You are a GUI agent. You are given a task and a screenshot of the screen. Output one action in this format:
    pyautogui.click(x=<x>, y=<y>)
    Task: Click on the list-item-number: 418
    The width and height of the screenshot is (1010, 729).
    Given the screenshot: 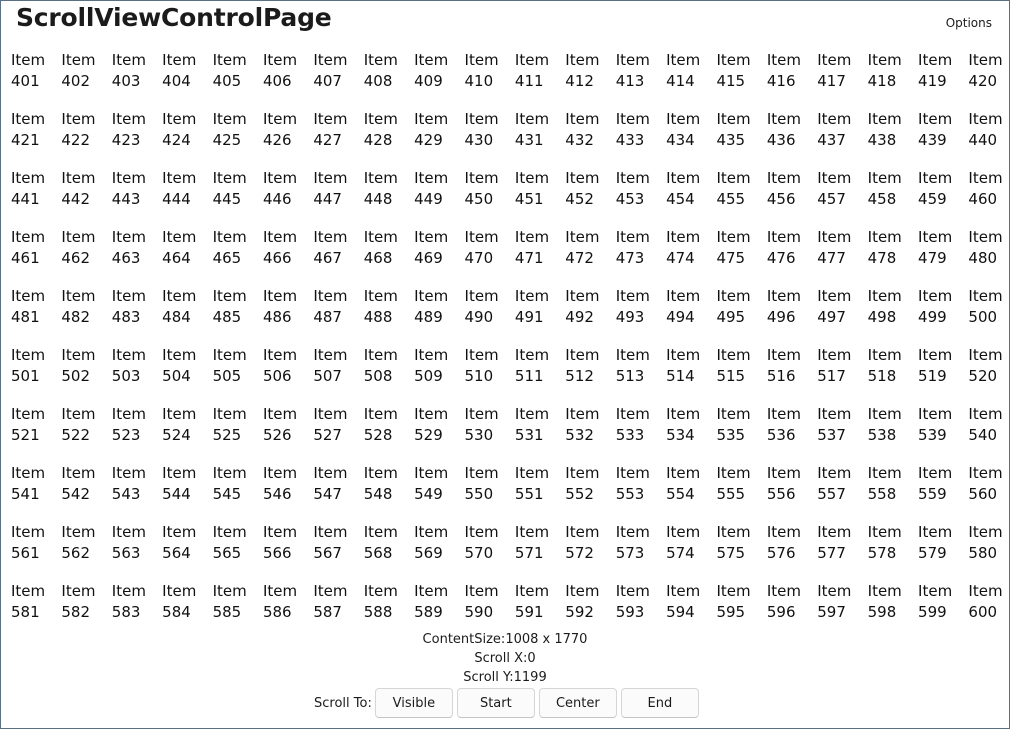 What is the action you would take?
    pyautogui.click(x=882, y=81)
    